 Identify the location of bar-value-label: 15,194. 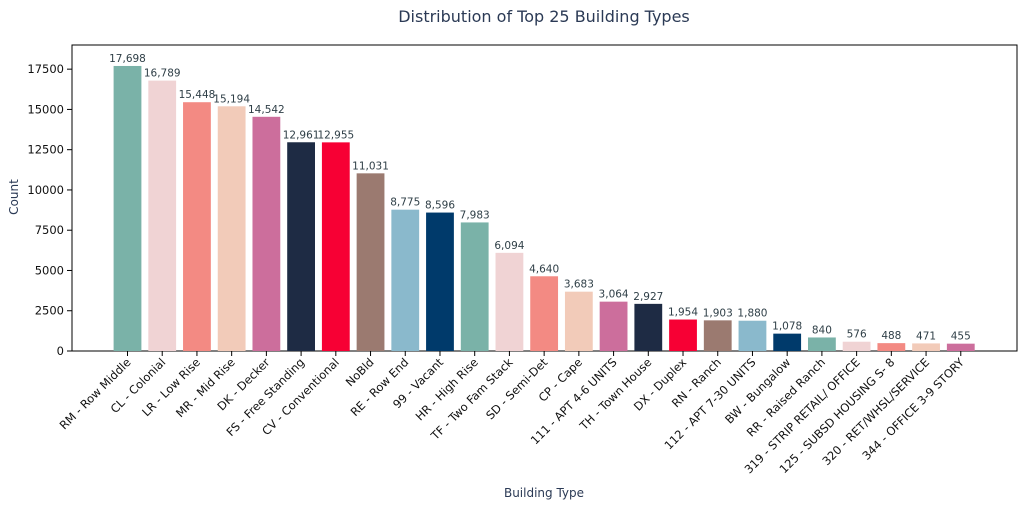
(231, 99).